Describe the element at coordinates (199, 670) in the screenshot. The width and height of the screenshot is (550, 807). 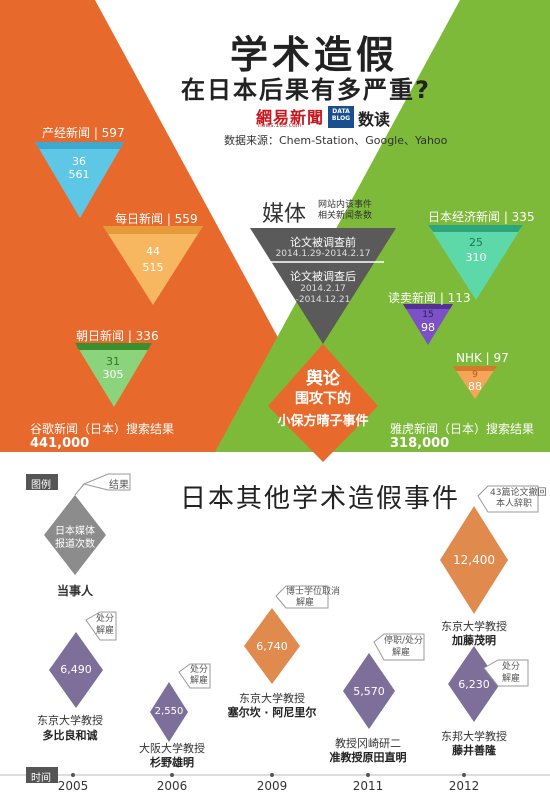
I see `event-2006-result-1: 处分` at that location.